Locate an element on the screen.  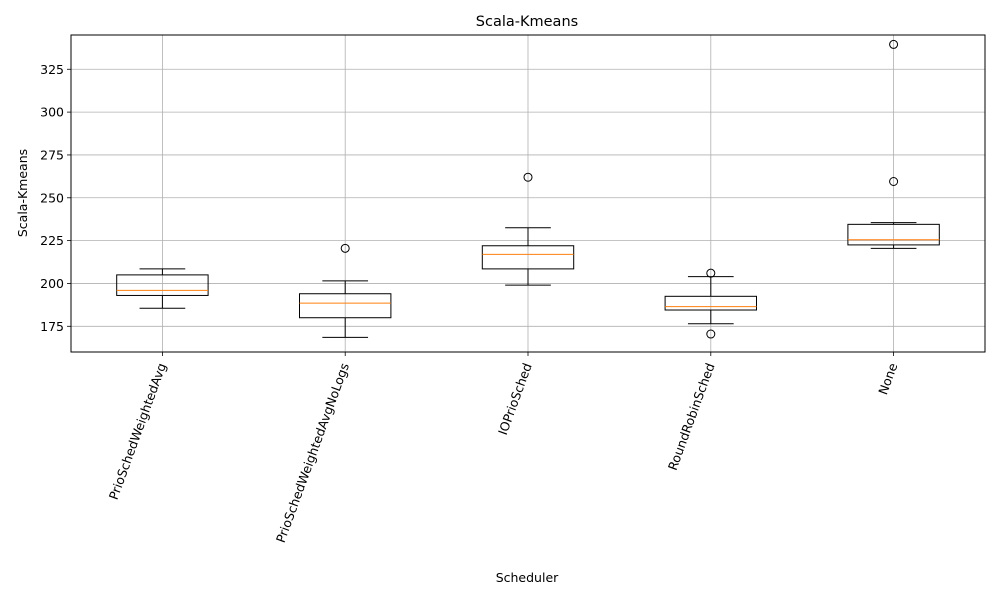
y-tick-label: 325 is located at coordinates (52, 69).